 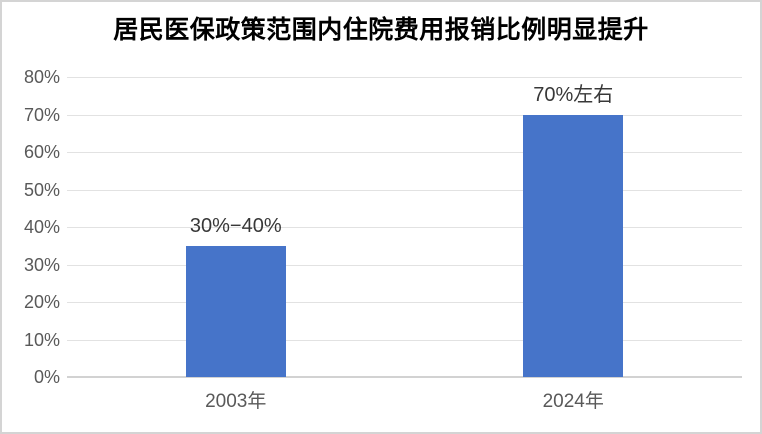 I want to click on chart-title: 居民医保政策范围内住院费用报销比例明显提升, so click(x=381, y=30).